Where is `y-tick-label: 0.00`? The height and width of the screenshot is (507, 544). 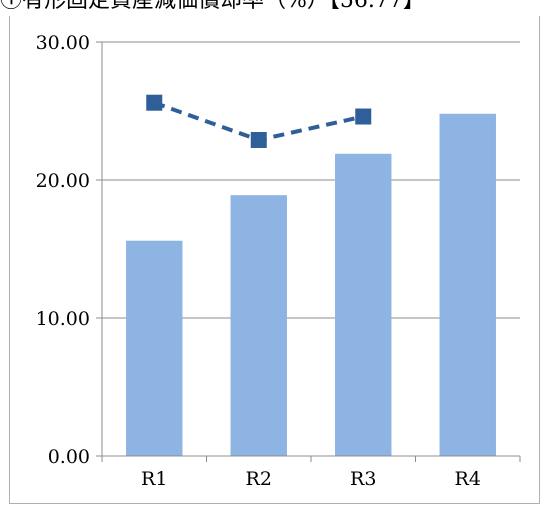
y-tick-label: 0.00 is located at coordinates (69, 457).